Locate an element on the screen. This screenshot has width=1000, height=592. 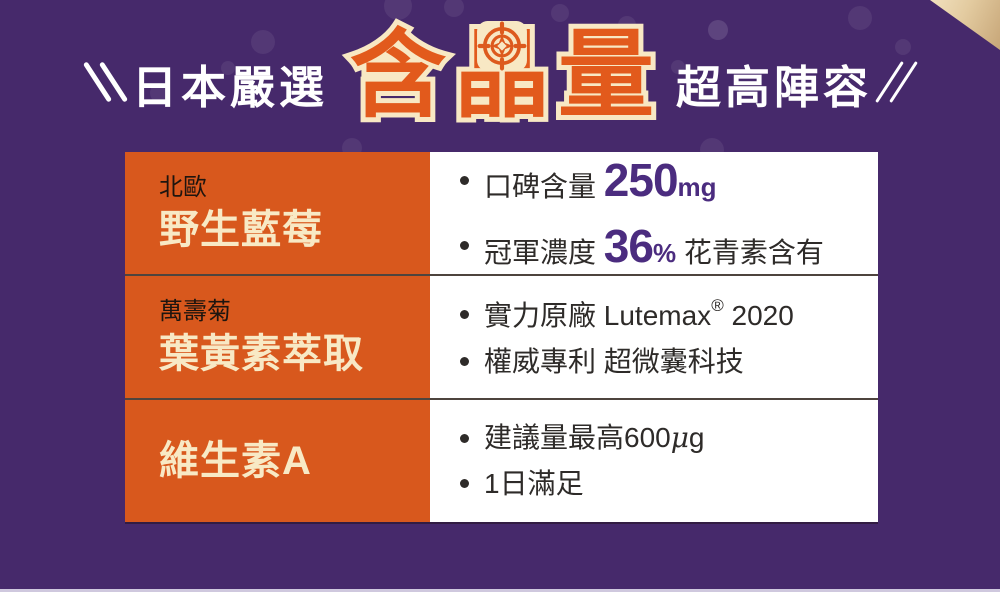
bullet-text: 實力原廠 Lutemax® 2020 is located at coordinates (639, 313).